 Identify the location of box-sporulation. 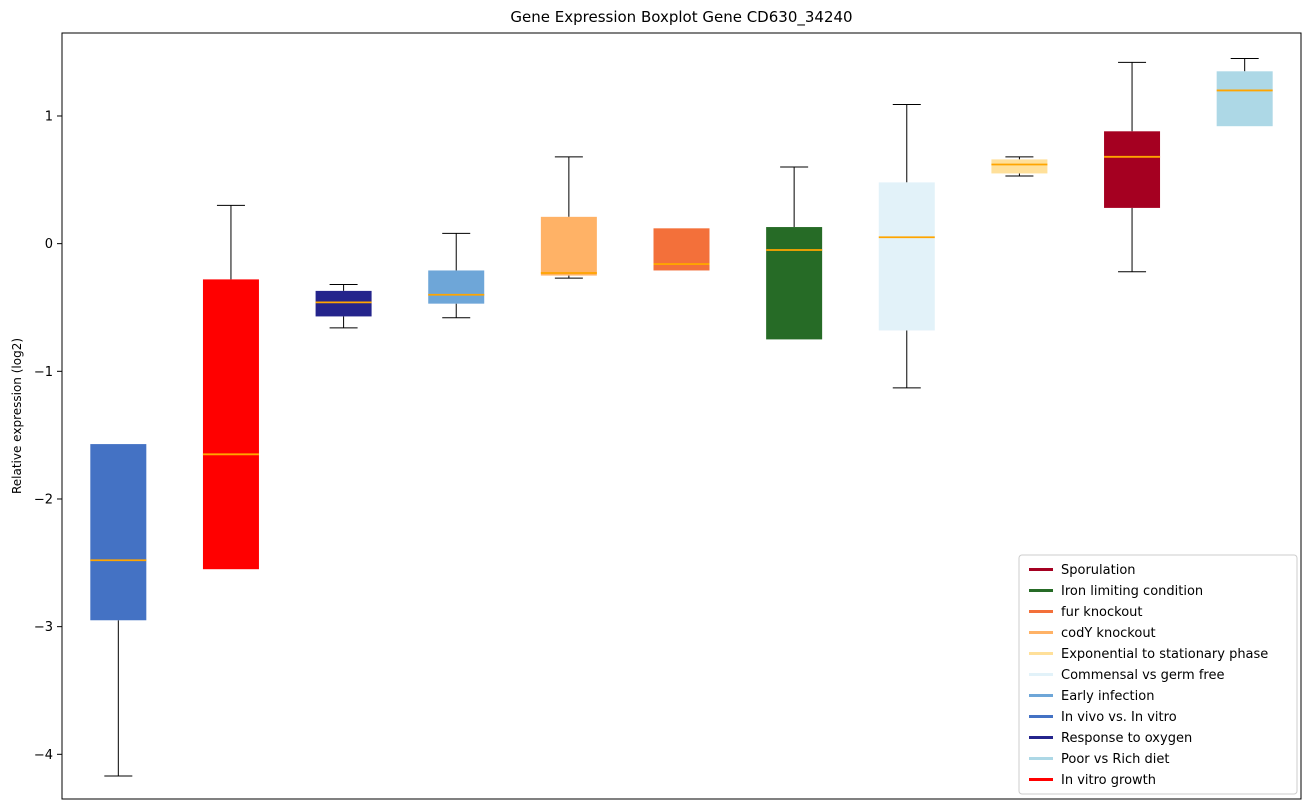
(1132, 167).